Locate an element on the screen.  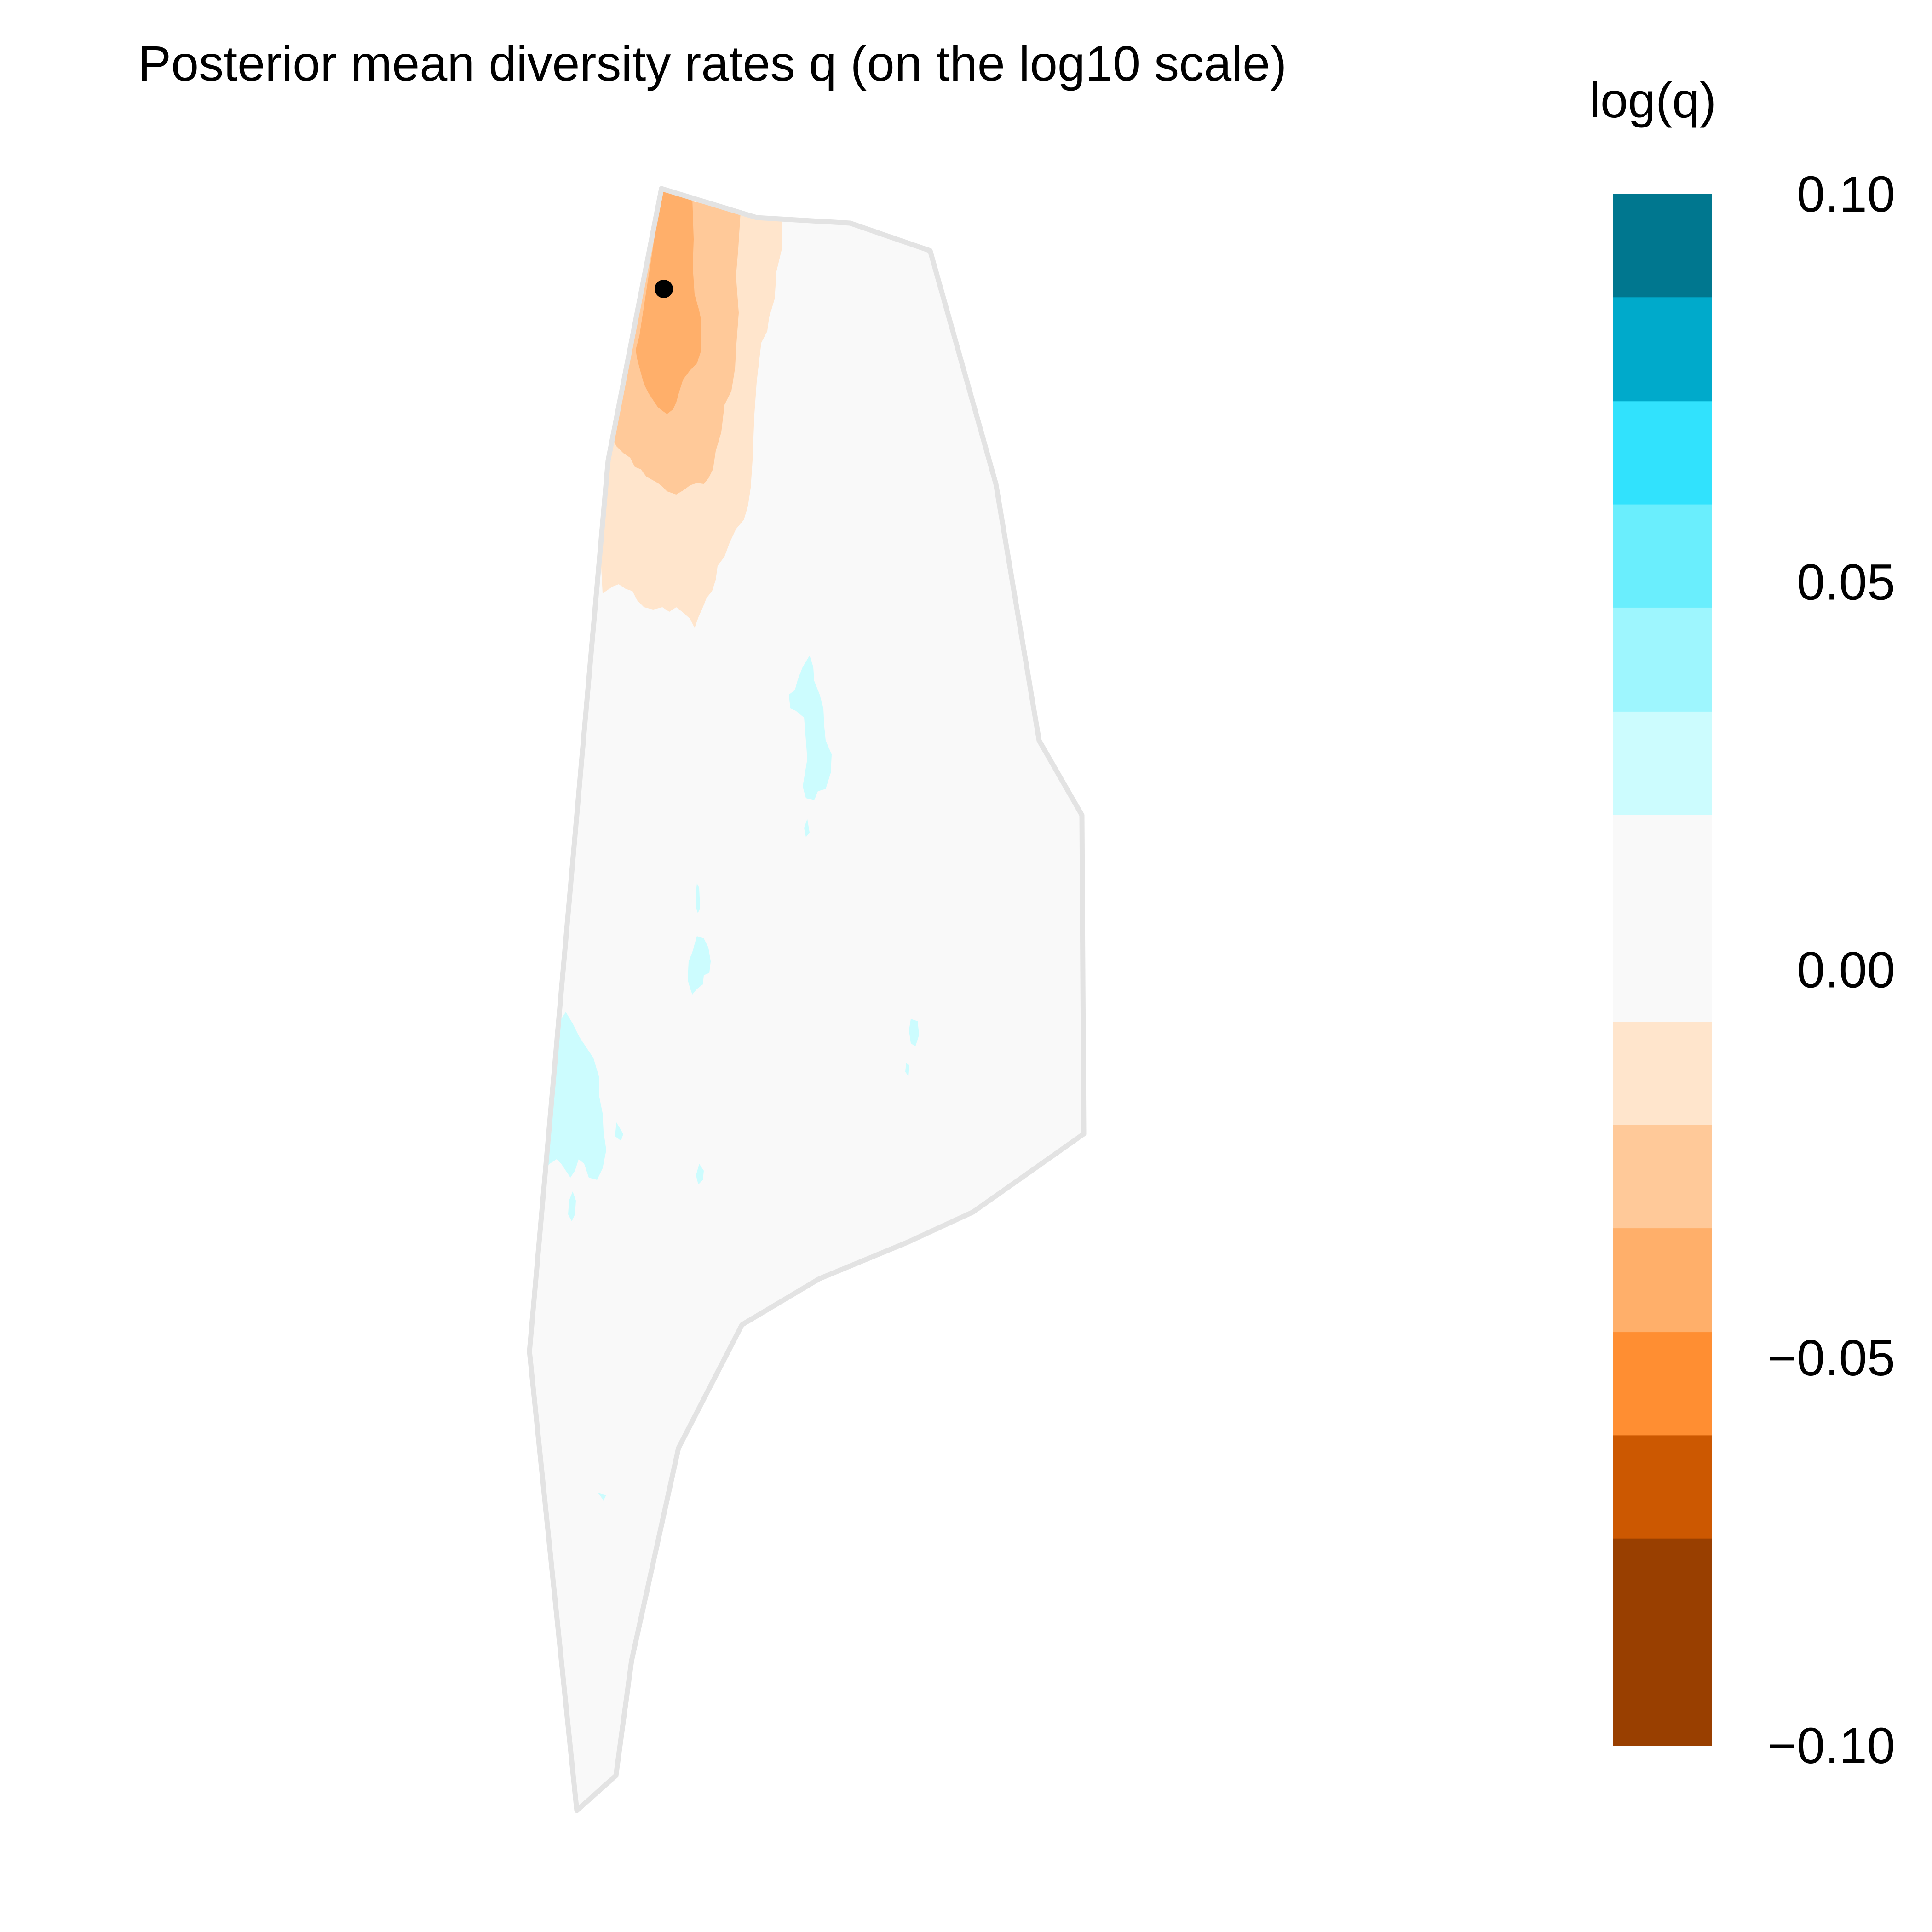
legend-tick-label: −0.05 is located at coordinates (1831, 1358).